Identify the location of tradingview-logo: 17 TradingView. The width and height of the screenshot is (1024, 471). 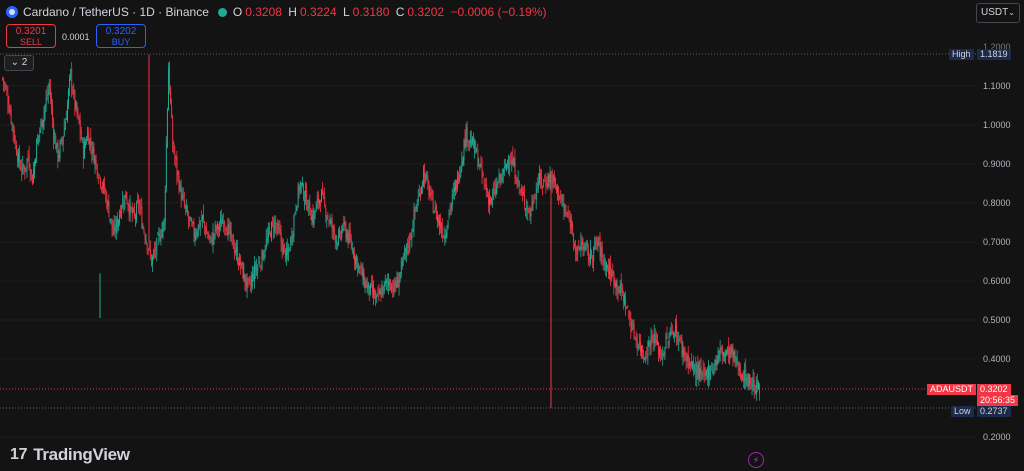
(70, 455).